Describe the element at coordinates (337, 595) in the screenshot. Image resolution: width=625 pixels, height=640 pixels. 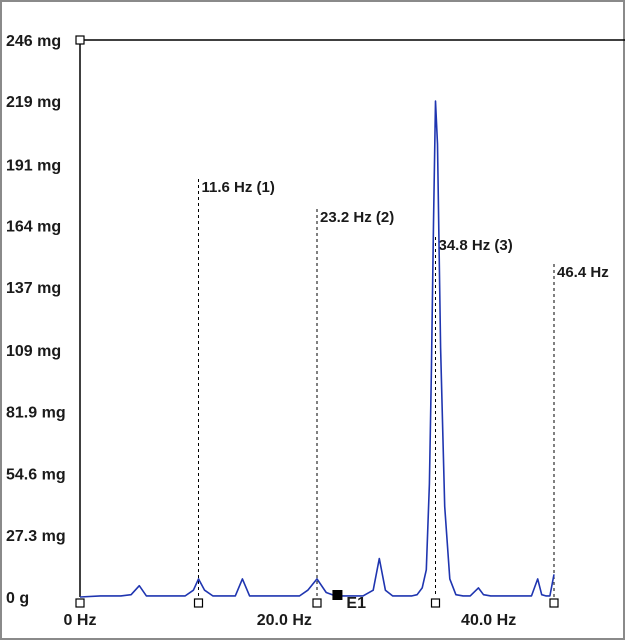
I see `cursor-marker-box` at that location.